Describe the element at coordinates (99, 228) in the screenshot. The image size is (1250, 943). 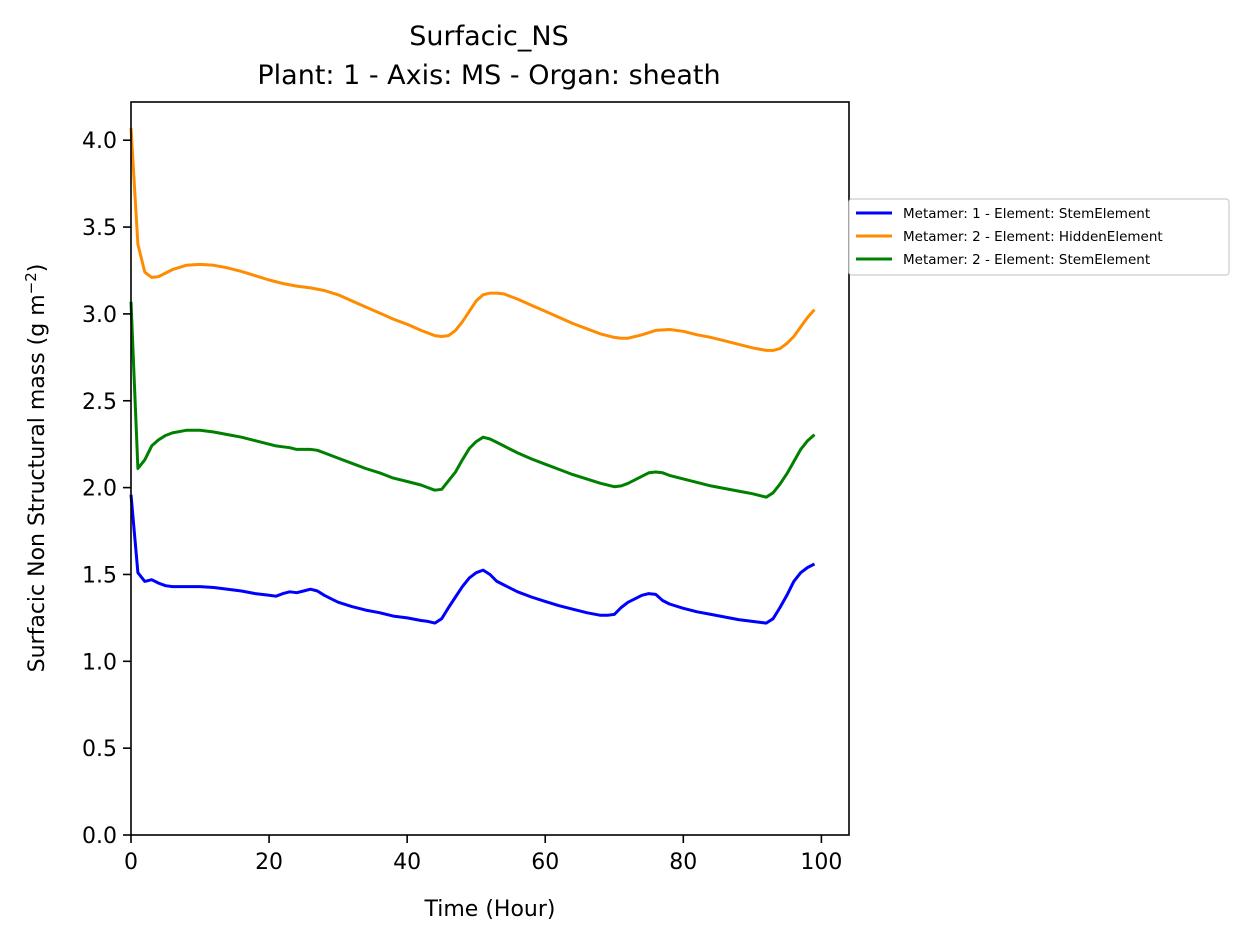
I see `y-tick-label: 3.5` at that location.